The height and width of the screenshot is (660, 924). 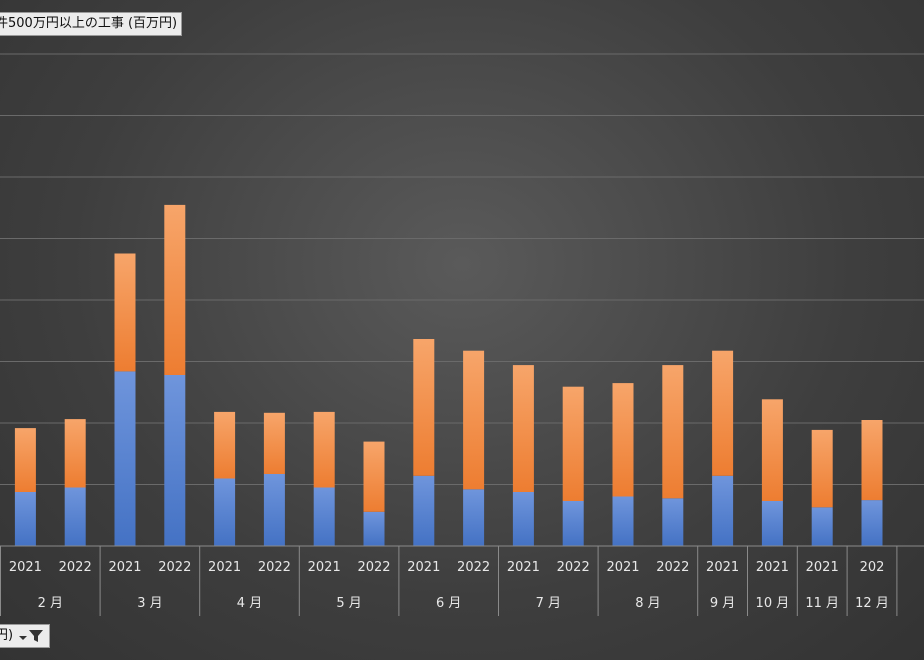 What do you see at coordinates (50, 603) in the screenshot?
I see `month-tick-label: 2 月` at bounding box center [50, 603].